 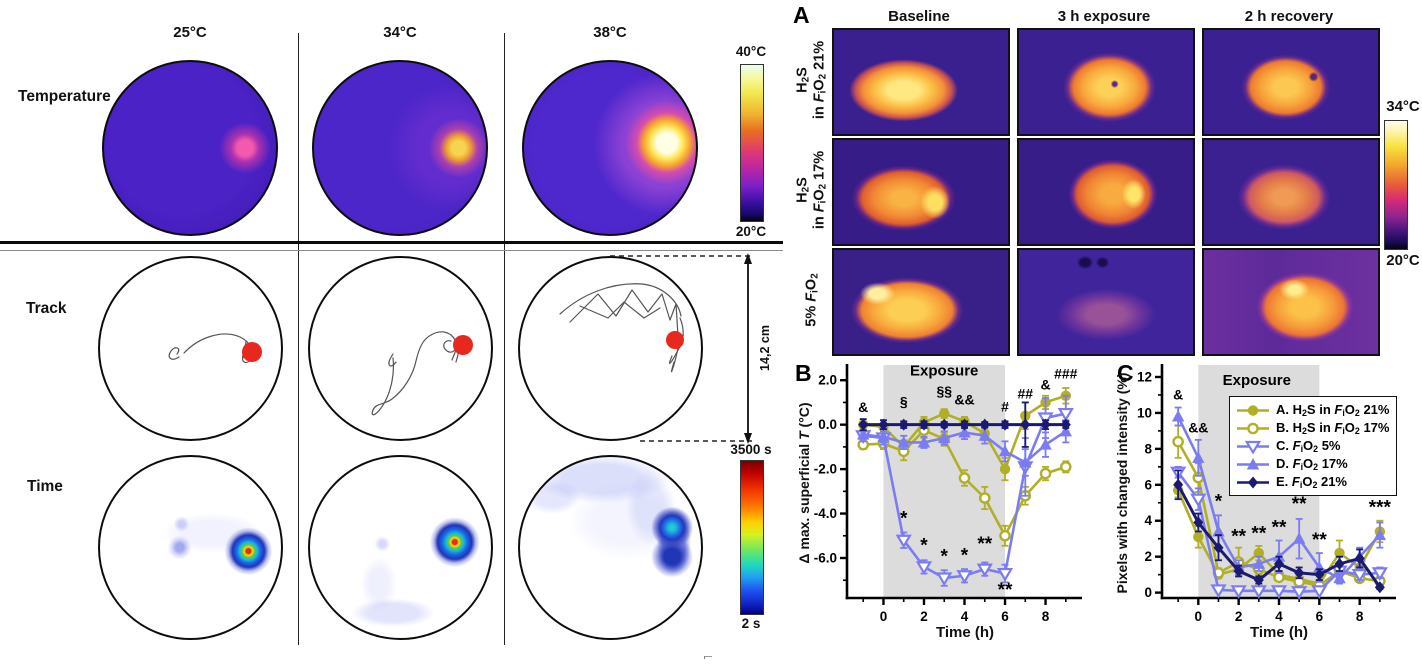 I want to click on thermal-image-fio2-5-recovery, so click(x=1291, y=302).